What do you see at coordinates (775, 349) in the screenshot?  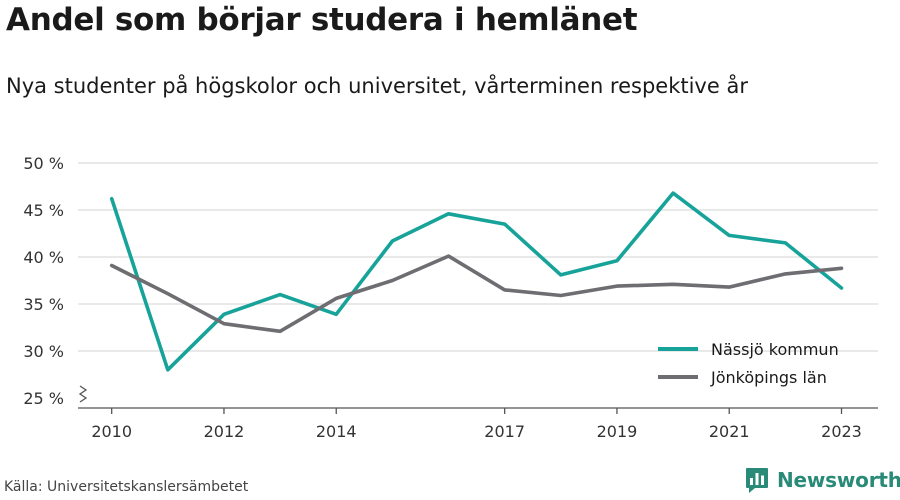 I see `legend-label: Nässjö kommun` at bounding box center [775, 349].